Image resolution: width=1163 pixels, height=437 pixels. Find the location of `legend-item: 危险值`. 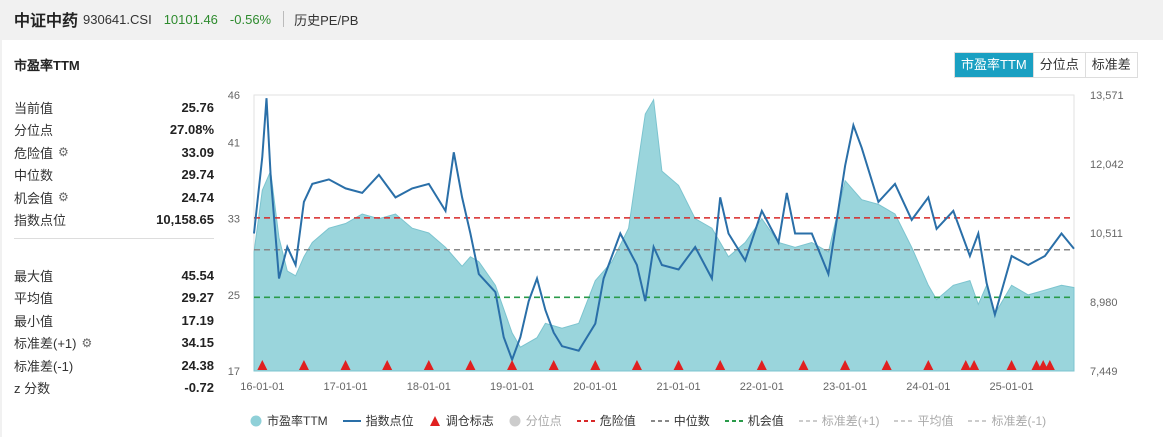

legend-item: 危险值 is located at coordinates (606, 420).